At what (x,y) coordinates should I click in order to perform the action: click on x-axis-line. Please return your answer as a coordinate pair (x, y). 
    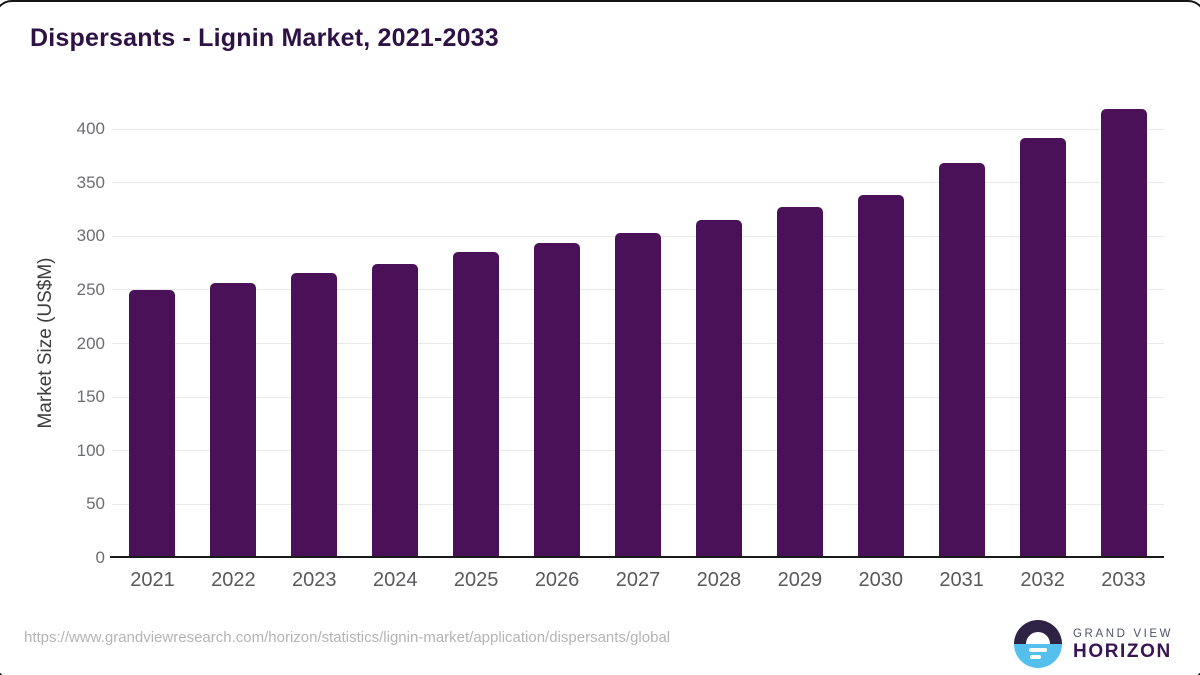
    Looking at the image, I should click on (637, 557).